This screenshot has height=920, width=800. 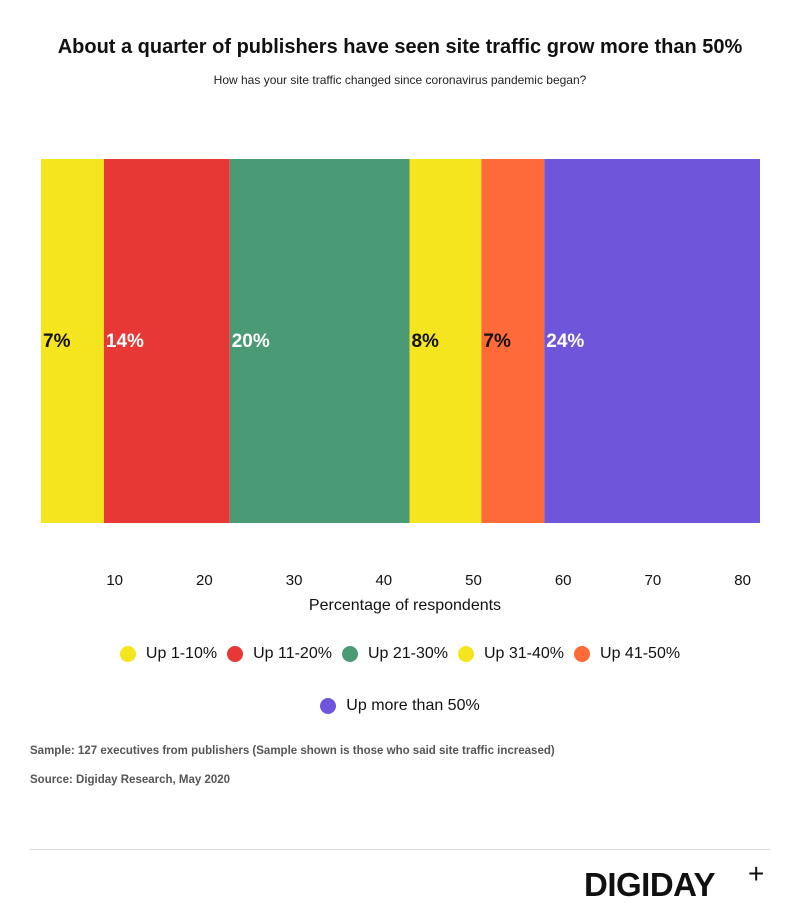 I want to click on x-tick-label: 50, so click(x=473, y=580).